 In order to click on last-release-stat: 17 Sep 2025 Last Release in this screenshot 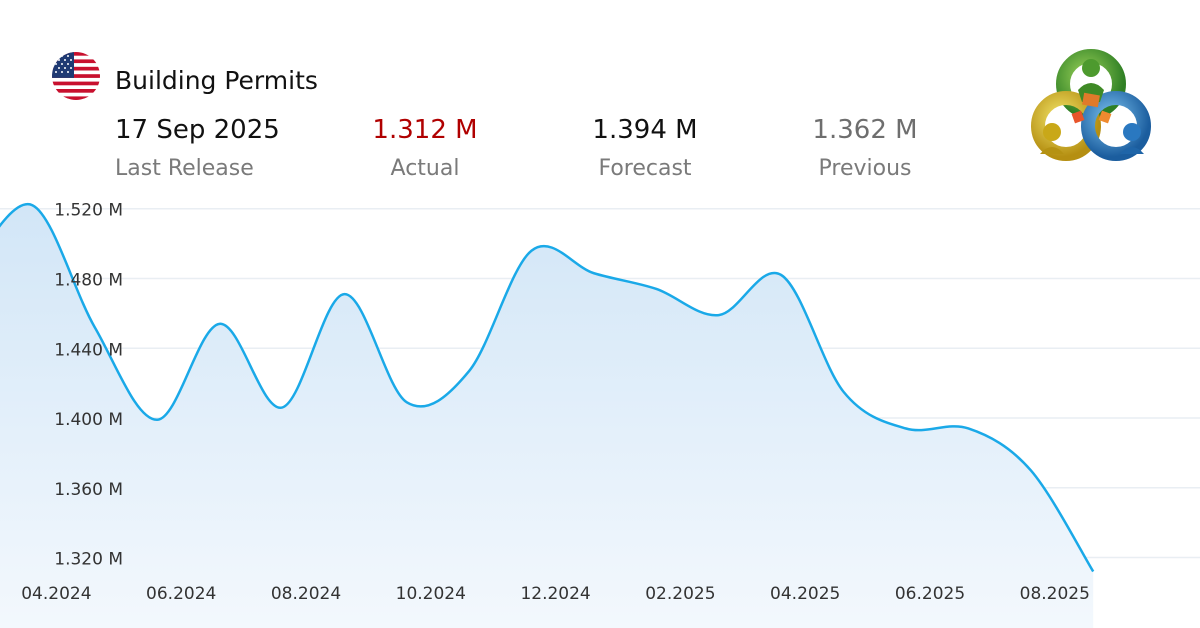, I will do `click(215, 148)`.